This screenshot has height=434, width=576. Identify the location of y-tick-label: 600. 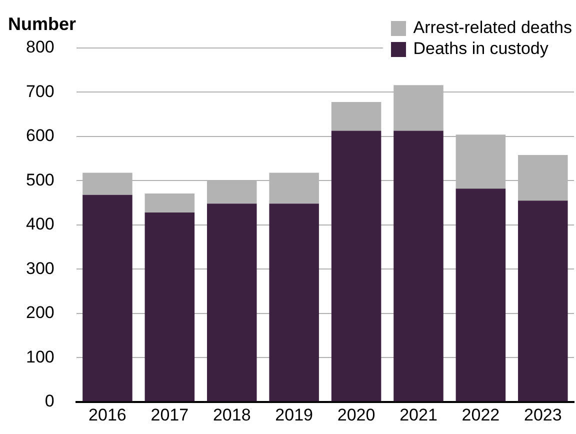
(40, 136).